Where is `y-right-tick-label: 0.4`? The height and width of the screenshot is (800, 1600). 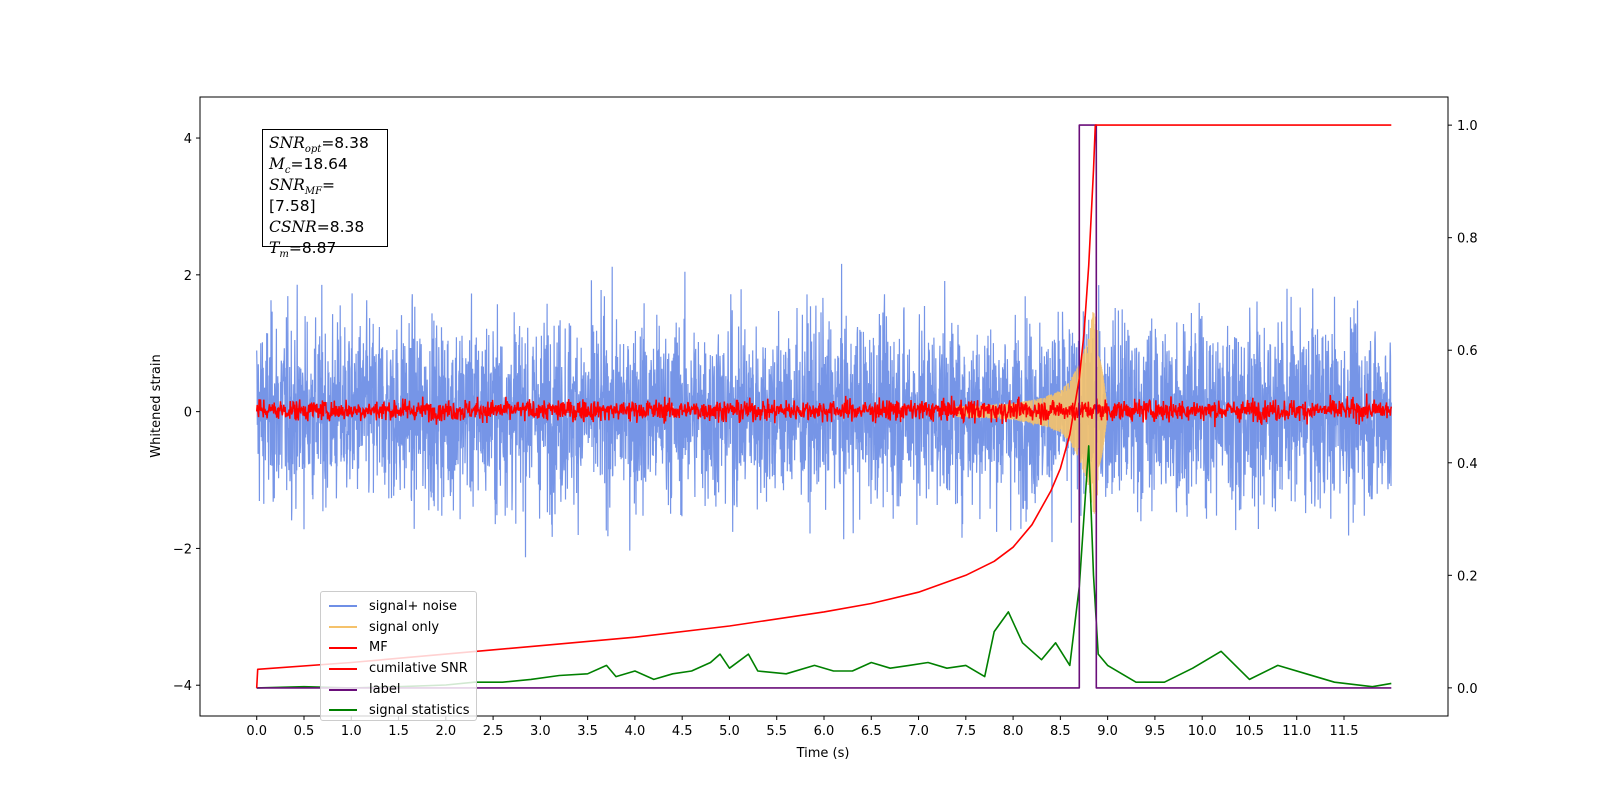
y-right-tick-label: 0.4 is located at coordinates (1467, 464).